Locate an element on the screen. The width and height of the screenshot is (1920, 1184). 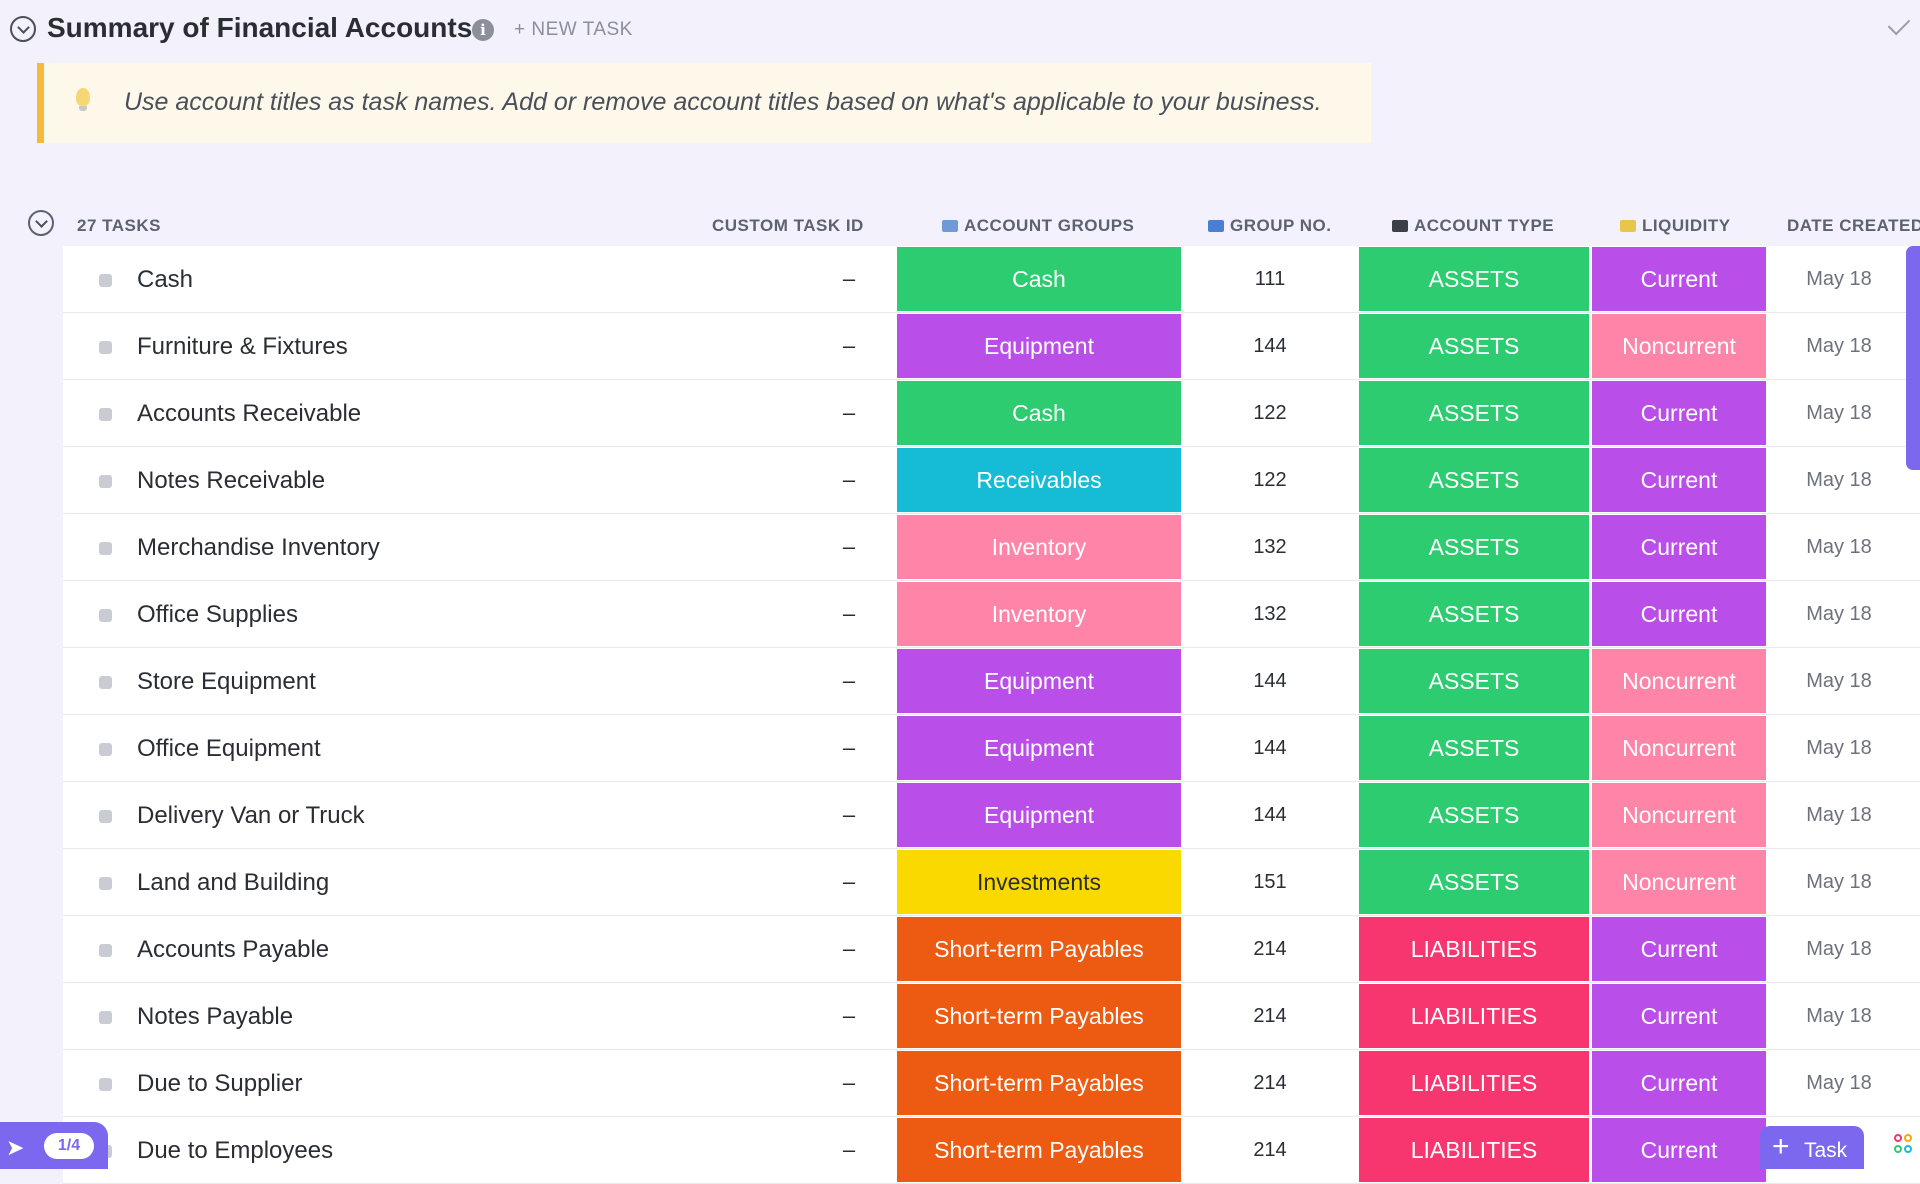
add-task-button: + Task is located at coordinates (1812, 1147).